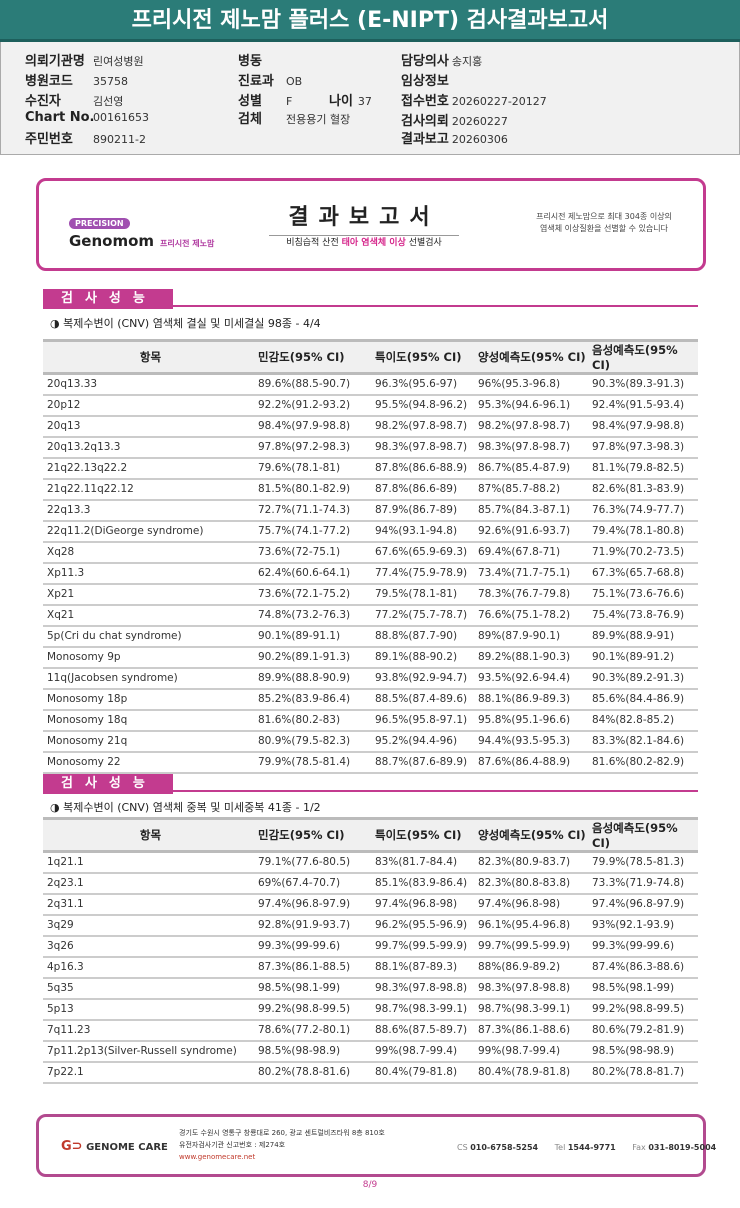 The image size is (740, 1208). I want to click on table-cell: 90.1%(89-91.1), so click(312, 636).